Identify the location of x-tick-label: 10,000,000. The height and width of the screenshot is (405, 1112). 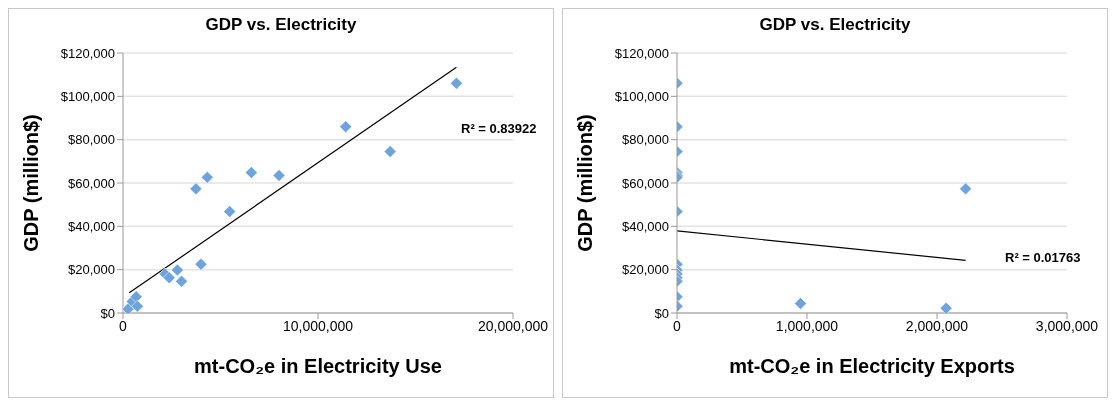
(318, 325).